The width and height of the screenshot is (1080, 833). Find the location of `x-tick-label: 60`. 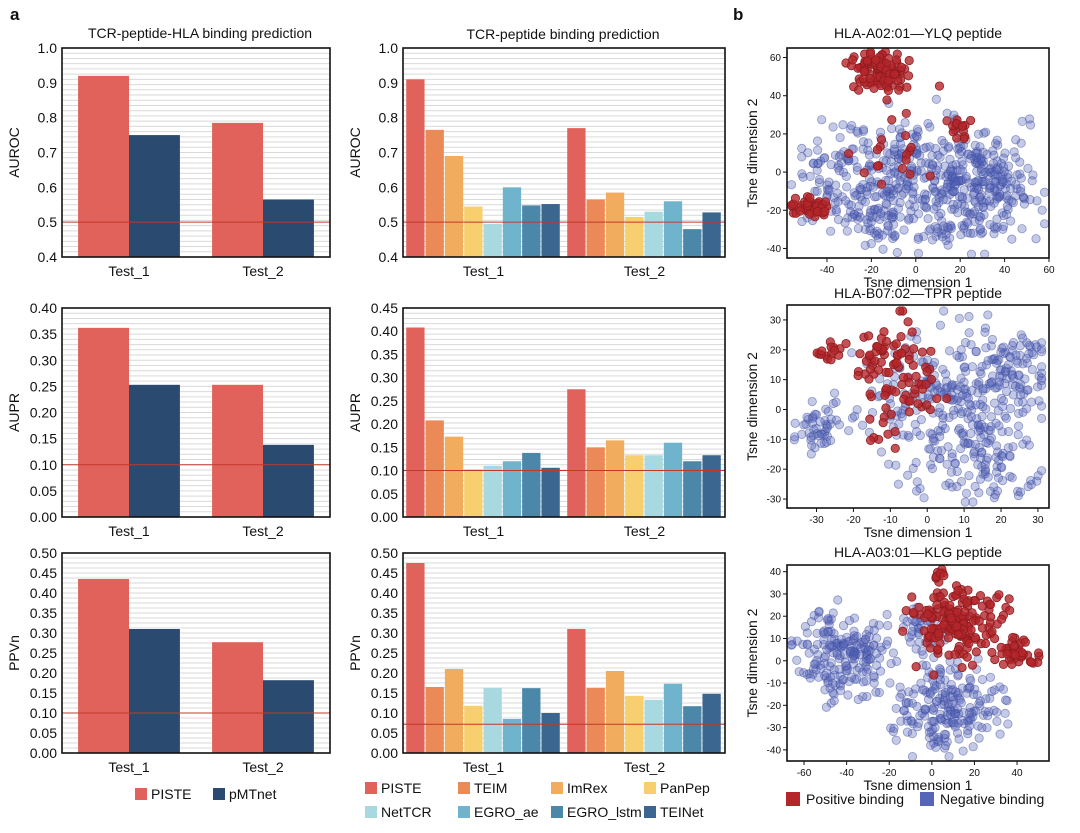

x-tick-label: 60 is located at coordinates (1049, 270).